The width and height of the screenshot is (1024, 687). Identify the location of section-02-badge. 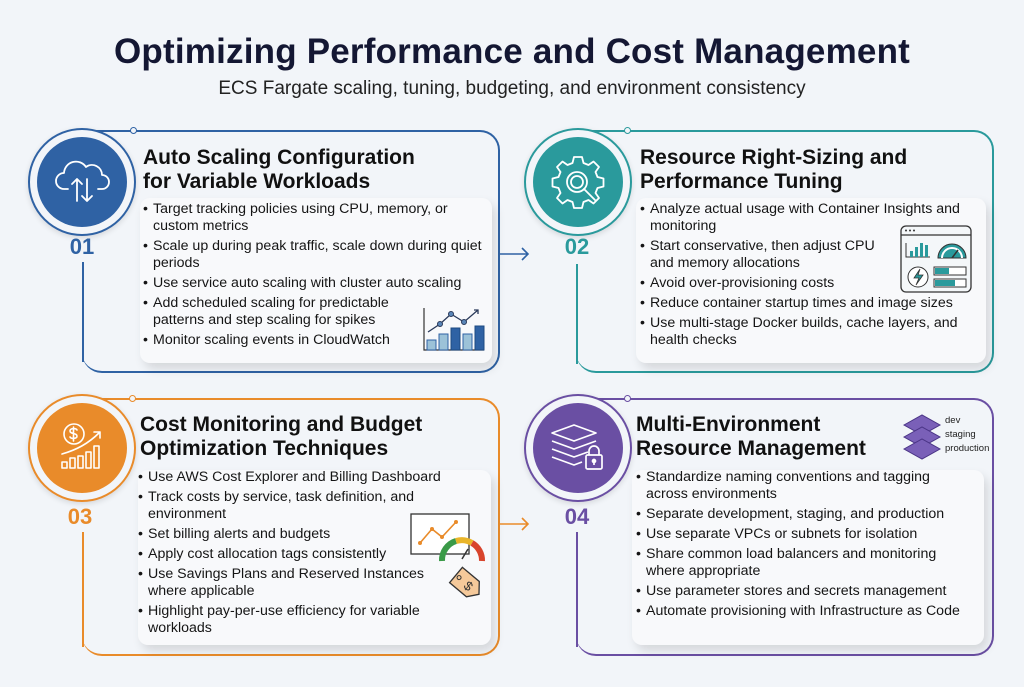
(578, 182).